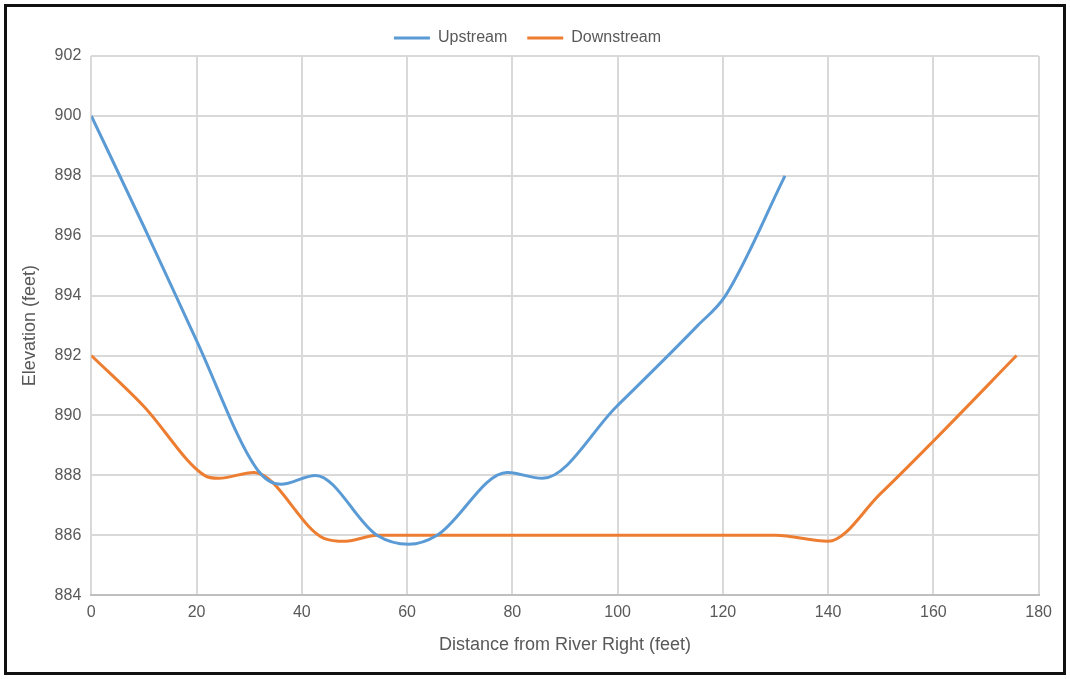 Image resolution: width=1070 pixels, height=679 pixels. Describe the element at coordinates (616, 37) in the screenshot. I see `legend-label: Downstream` at that location.